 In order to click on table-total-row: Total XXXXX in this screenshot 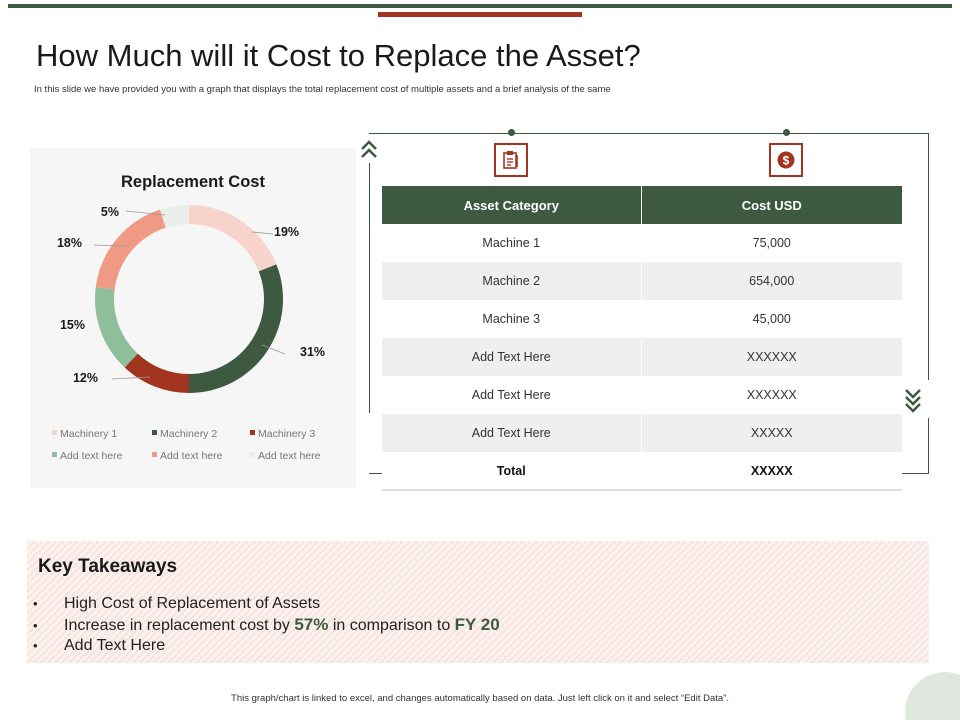, I will do `click(642, 471)`.